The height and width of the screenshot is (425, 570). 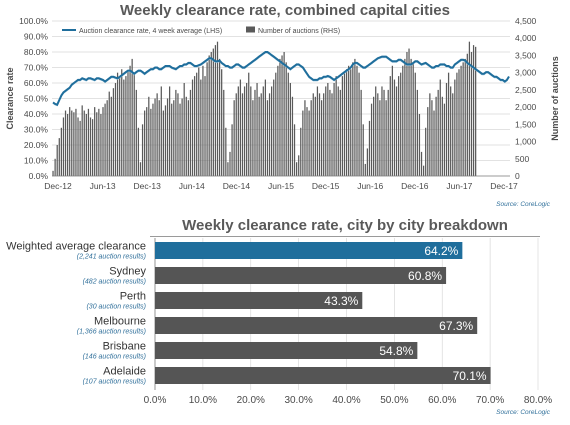 What do you see at coordinates (345, 236) in the screenshot?
I see `title-underline` at bounding box center [345, 236].